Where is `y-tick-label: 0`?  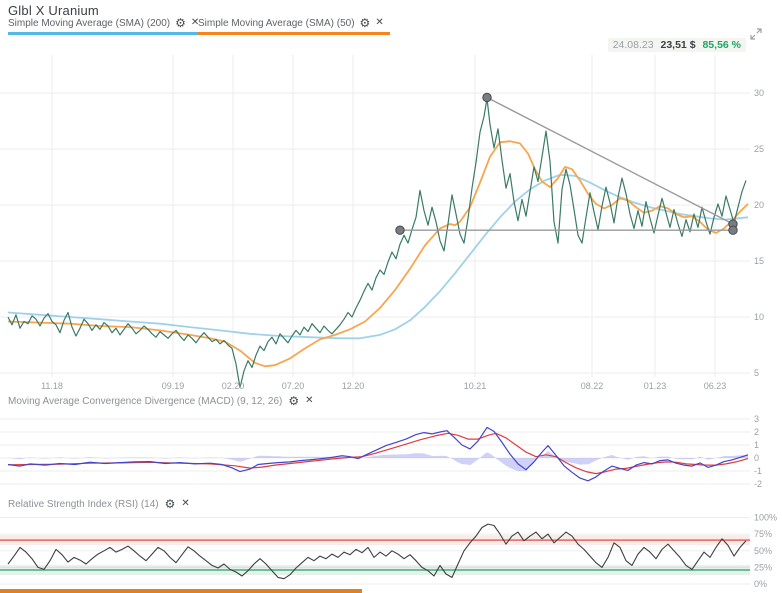 y-tick-label: 0 is located at coordinates (756, 458).